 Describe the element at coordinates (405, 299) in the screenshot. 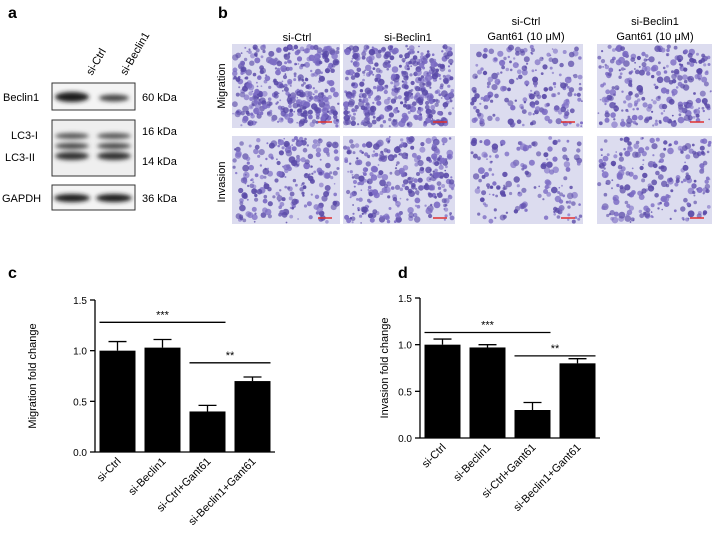

I see `y-tick-label: 1.5` at that location.